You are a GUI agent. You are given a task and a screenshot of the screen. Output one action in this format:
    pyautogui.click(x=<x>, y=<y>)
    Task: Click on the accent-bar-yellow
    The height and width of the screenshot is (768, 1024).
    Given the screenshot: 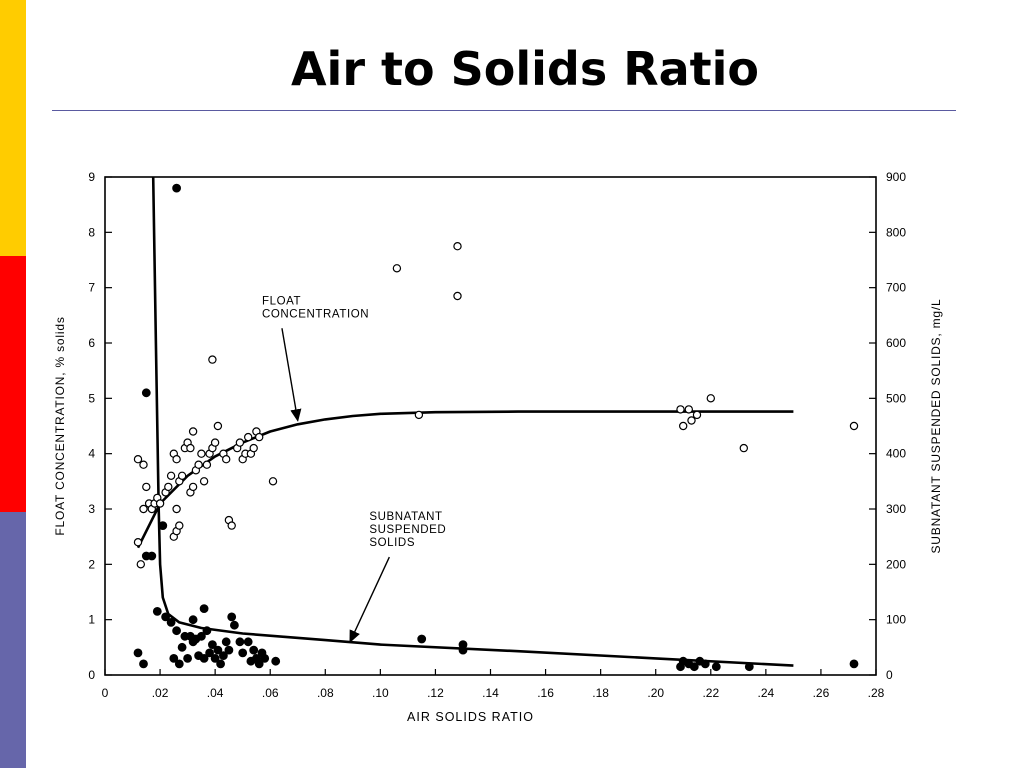 What is the action you would take?
    pyautogui.click(x=13, y=128)
    